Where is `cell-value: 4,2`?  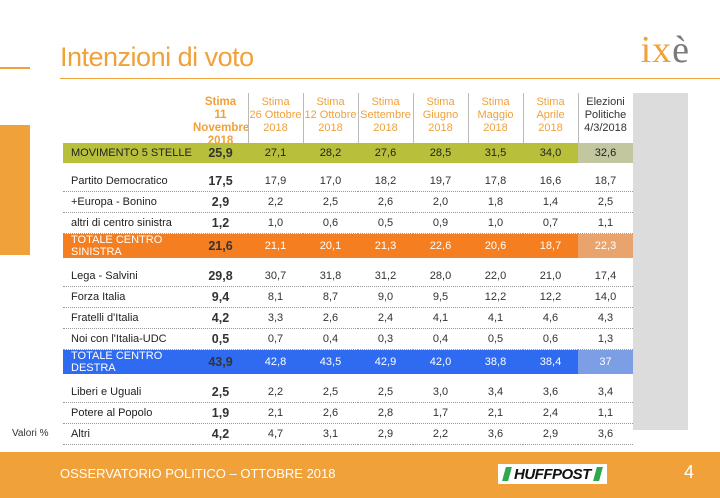 cell-value: 4,2 is located at coordinates (220, 318).